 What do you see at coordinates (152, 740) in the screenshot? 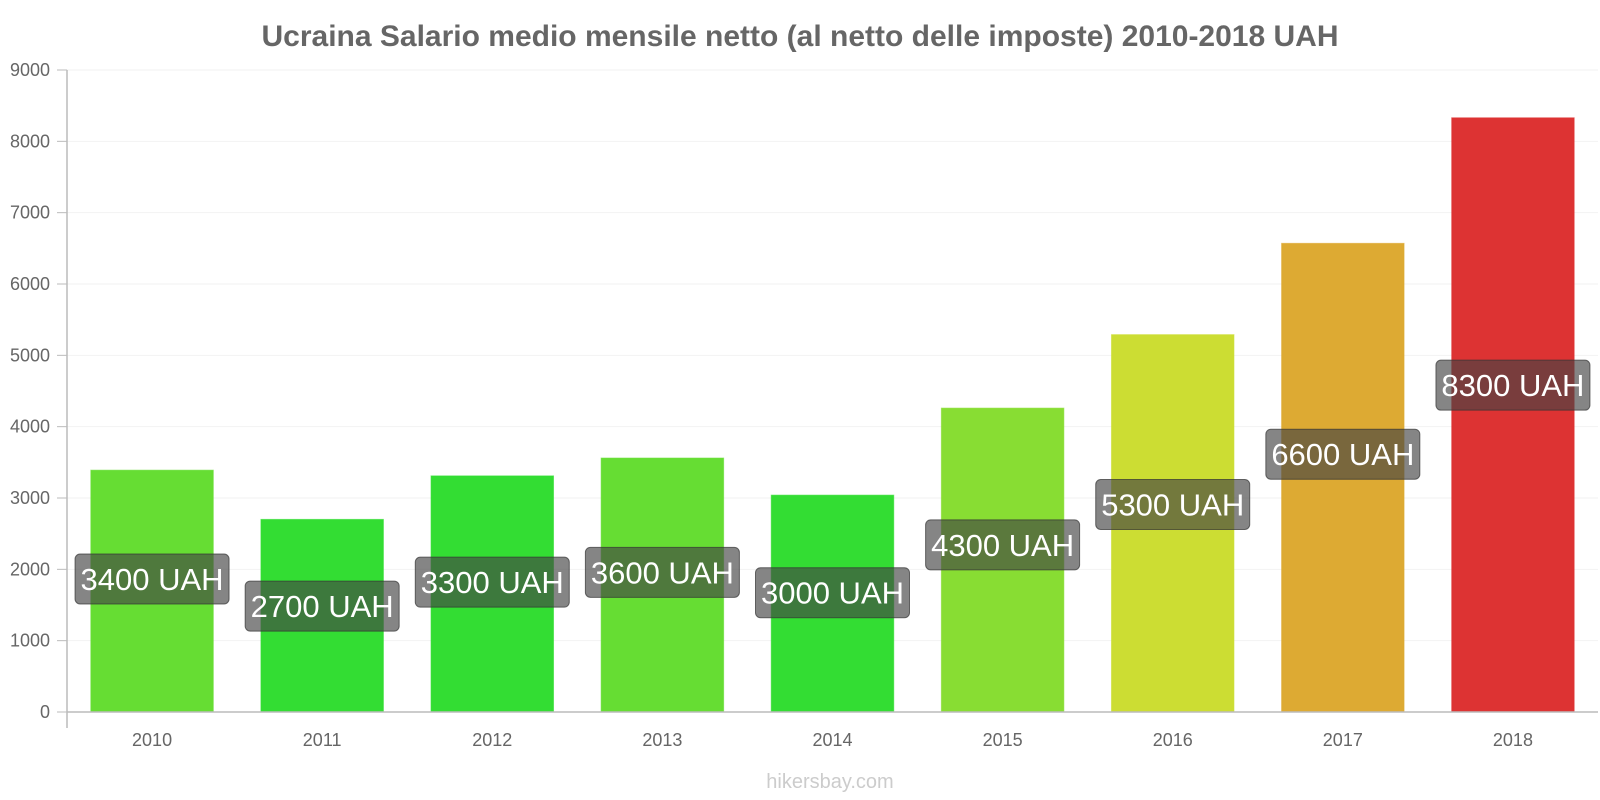
I see `x-tick-label: 2010` at bounding box center [152, 740].